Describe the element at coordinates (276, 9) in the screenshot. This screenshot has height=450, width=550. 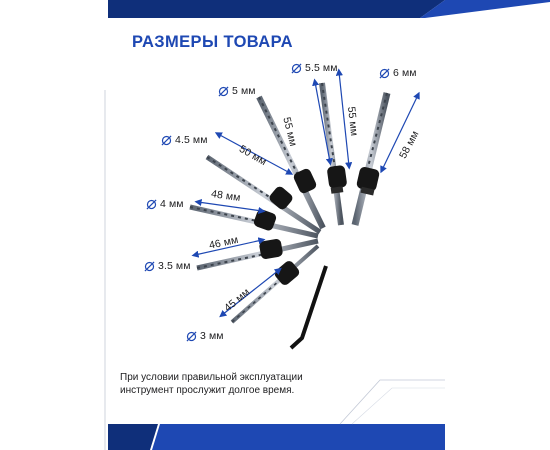
I see `top-banner` at that location.